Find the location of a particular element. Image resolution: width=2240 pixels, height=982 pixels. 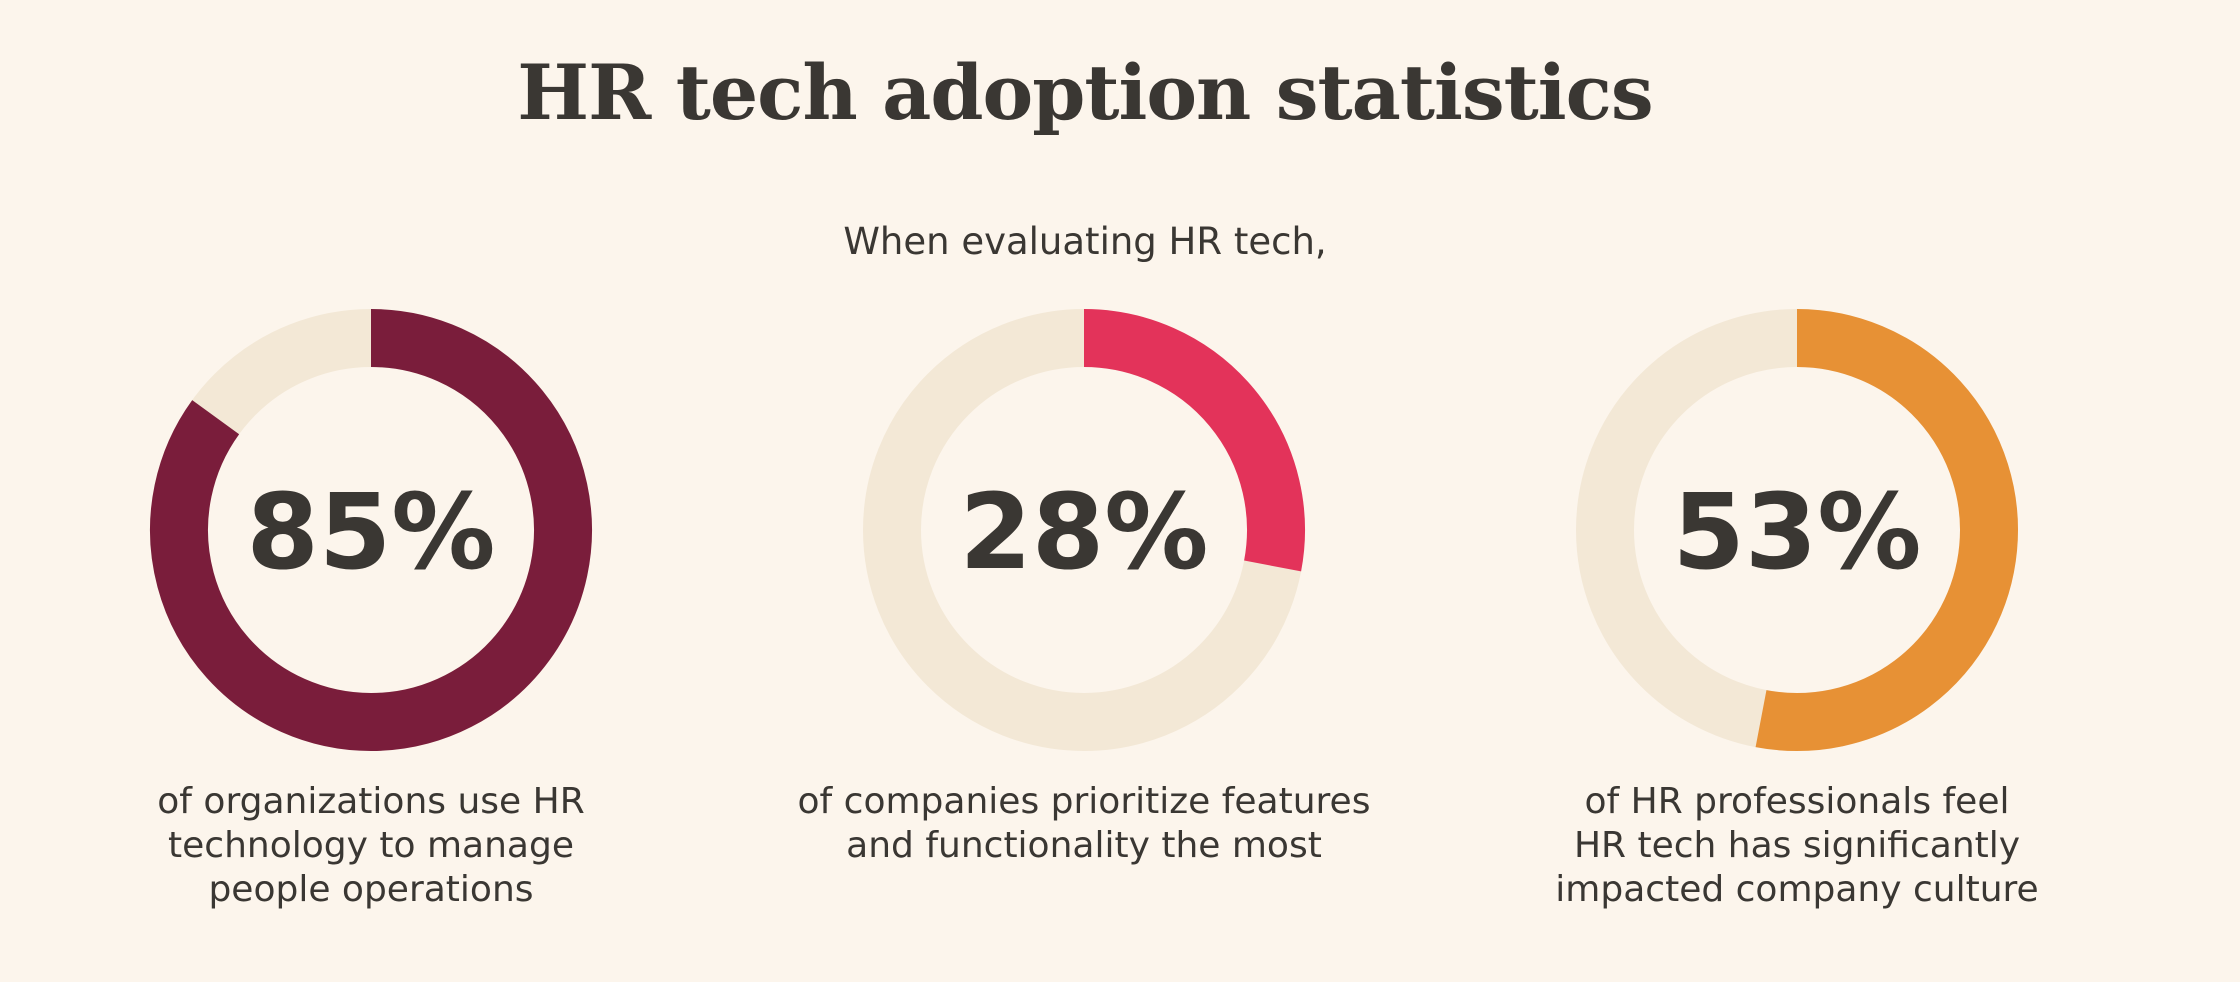

caption-line: people operations is located at coordinates (371, 889).